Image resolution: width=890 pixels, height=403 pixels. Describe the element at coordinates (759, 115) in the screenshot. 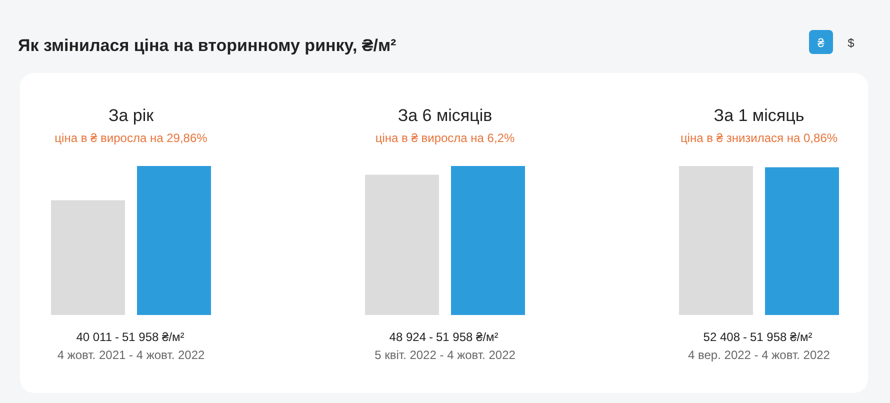

I see `chart-title: За 1 місяць` at that location.